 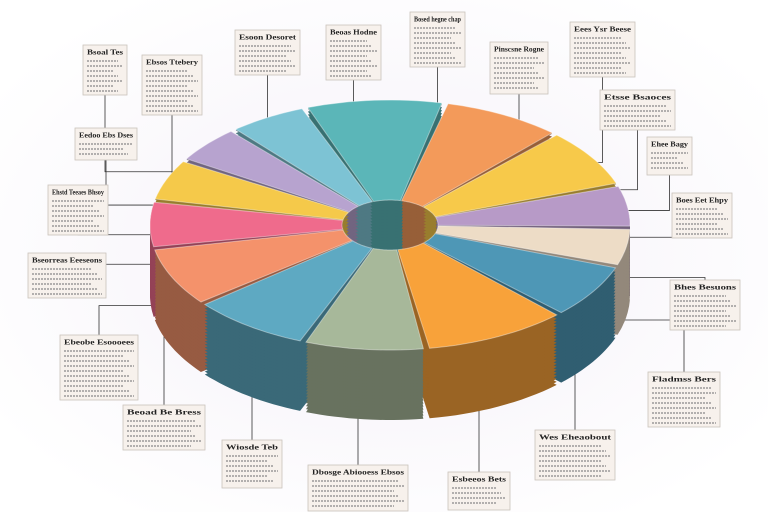 I want to click on callout: Fladmss Bers, so click(x=684, y=399).